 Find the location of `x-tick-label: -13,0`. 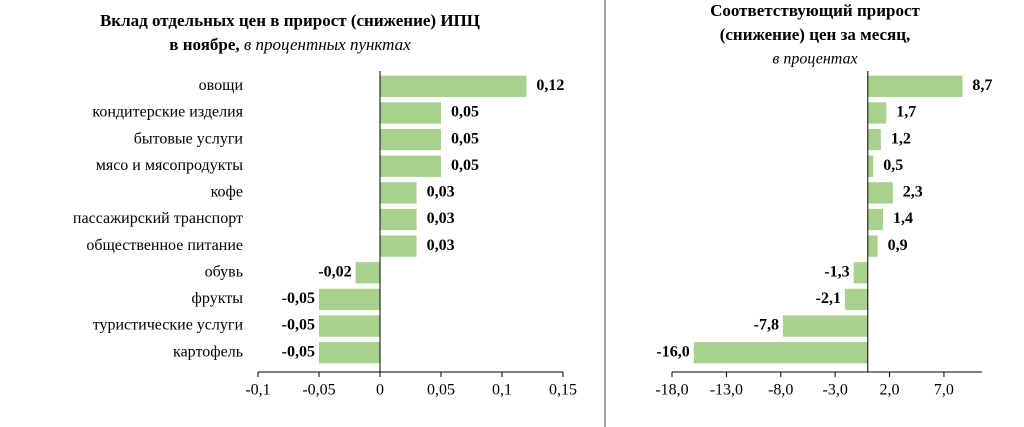

x-tick-label: -13,0 is located at coordinates (726, 390).